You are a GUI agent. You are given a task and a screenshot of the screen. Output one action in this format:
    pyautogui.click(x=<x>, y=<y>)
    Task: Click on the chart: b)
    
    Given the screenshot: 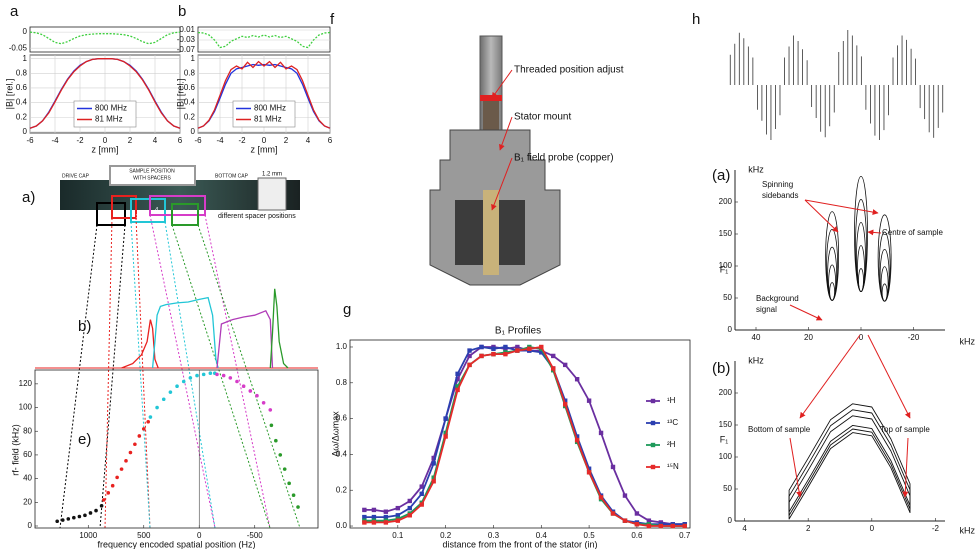 What is the action you would take?
    pyautogui.click(x=176, y=328)
    